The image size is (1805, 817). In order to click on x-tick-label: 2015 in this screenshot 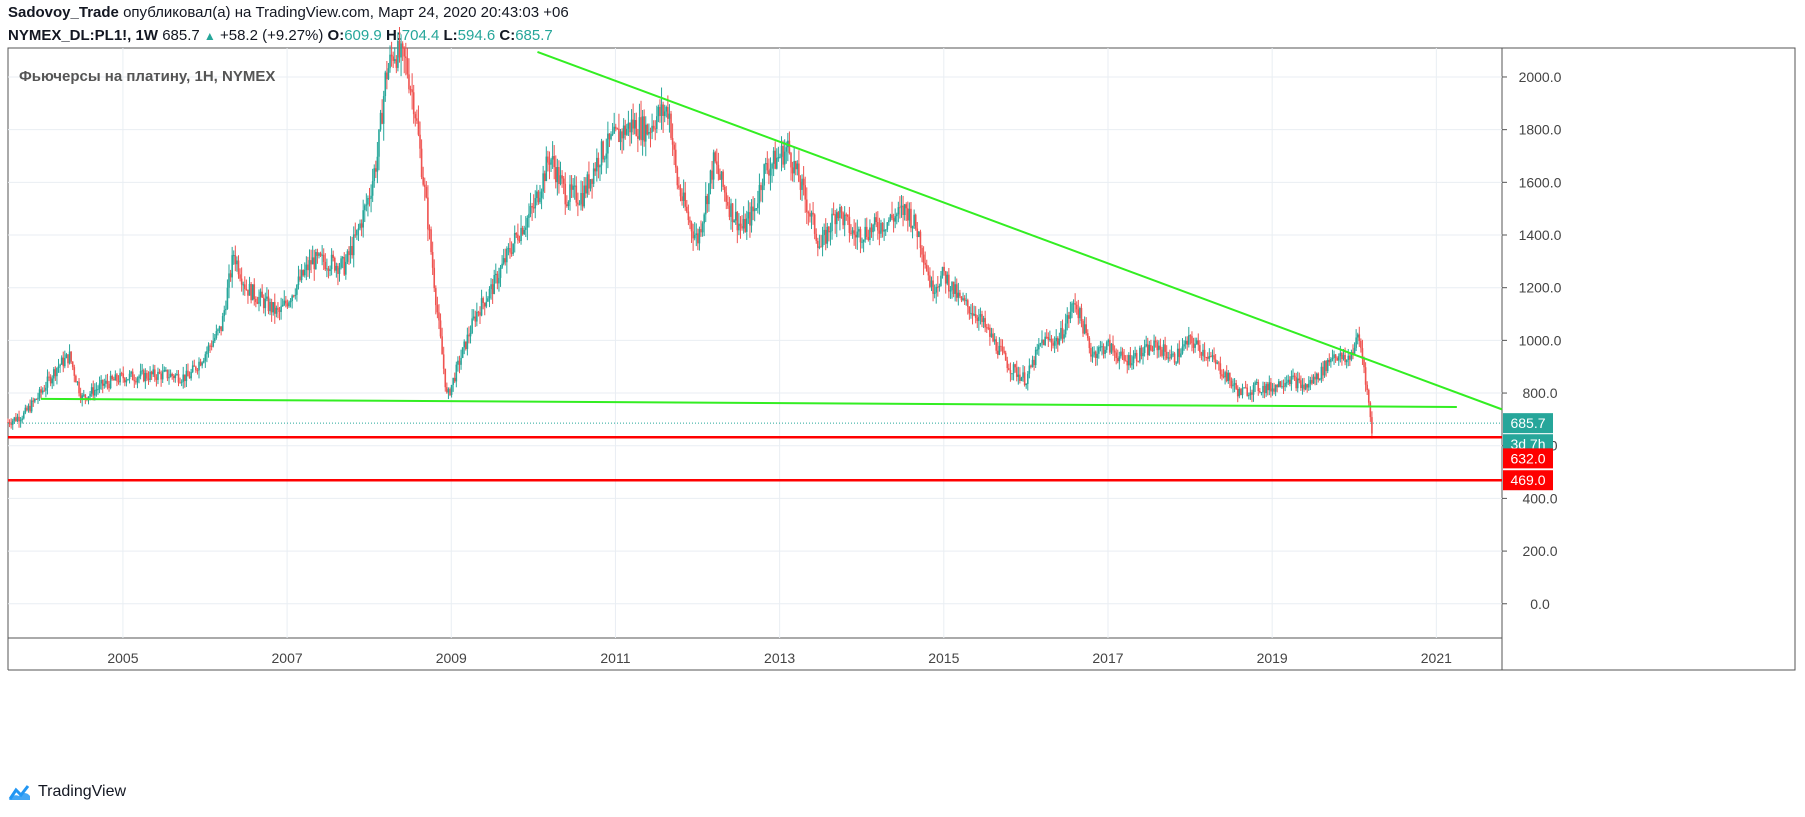, I will do `click(943, 658)`.